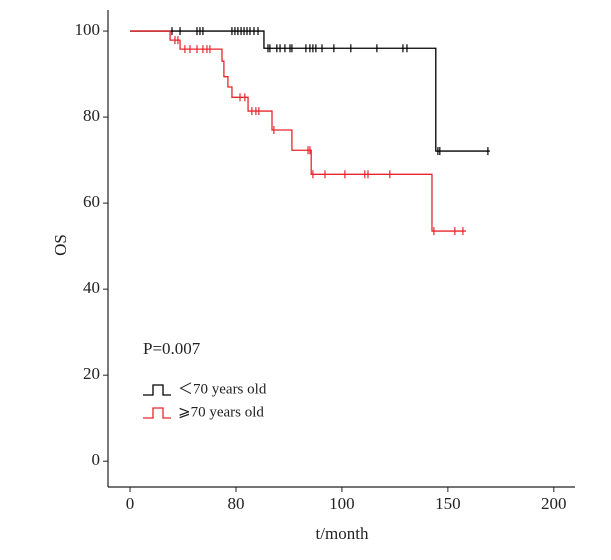 This screenshot has height=560, width=611. Describe the element at coordinates (96, 459) in the screenshot. I see `y-tick-label: 0` at that location.